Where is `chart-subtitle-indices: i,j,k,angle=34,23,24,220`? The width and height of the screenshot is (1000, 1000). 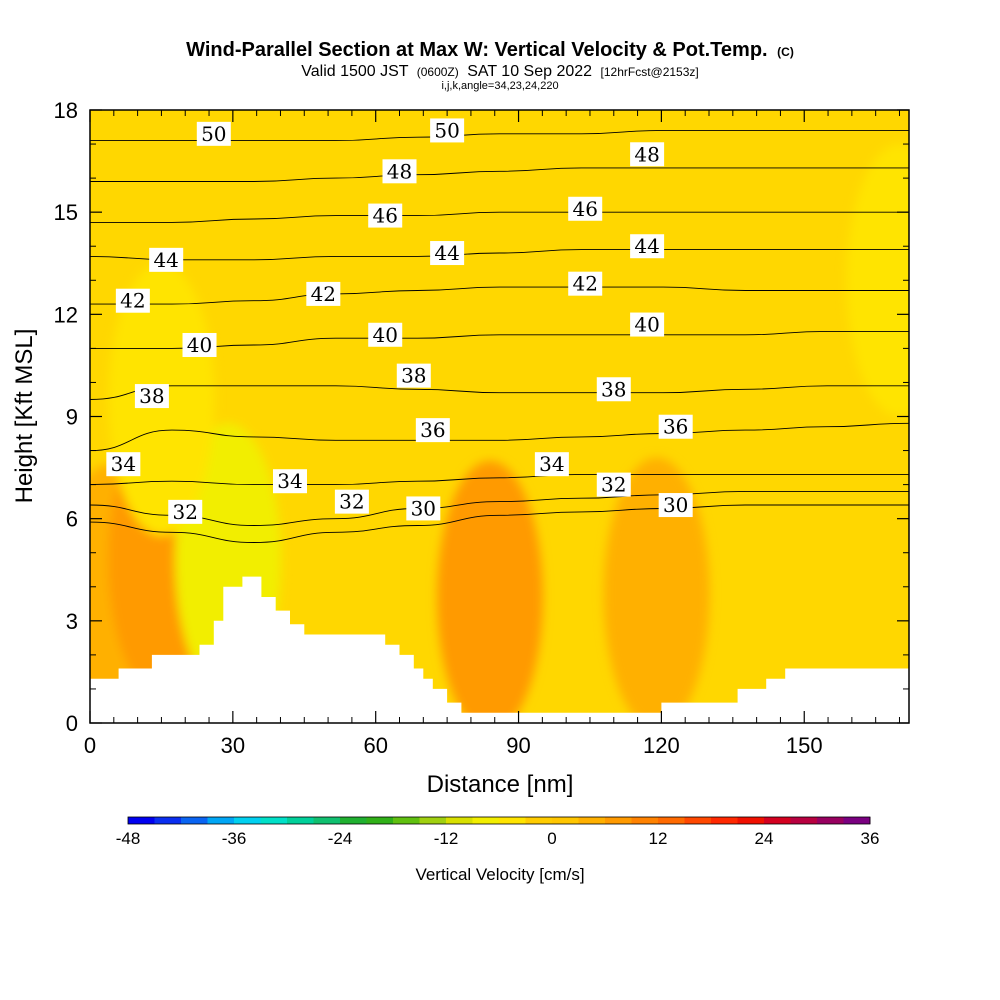
chart-subtitle-indices: i,j,k,angle=34,23,24,220 is located at coordinates (499, 86).